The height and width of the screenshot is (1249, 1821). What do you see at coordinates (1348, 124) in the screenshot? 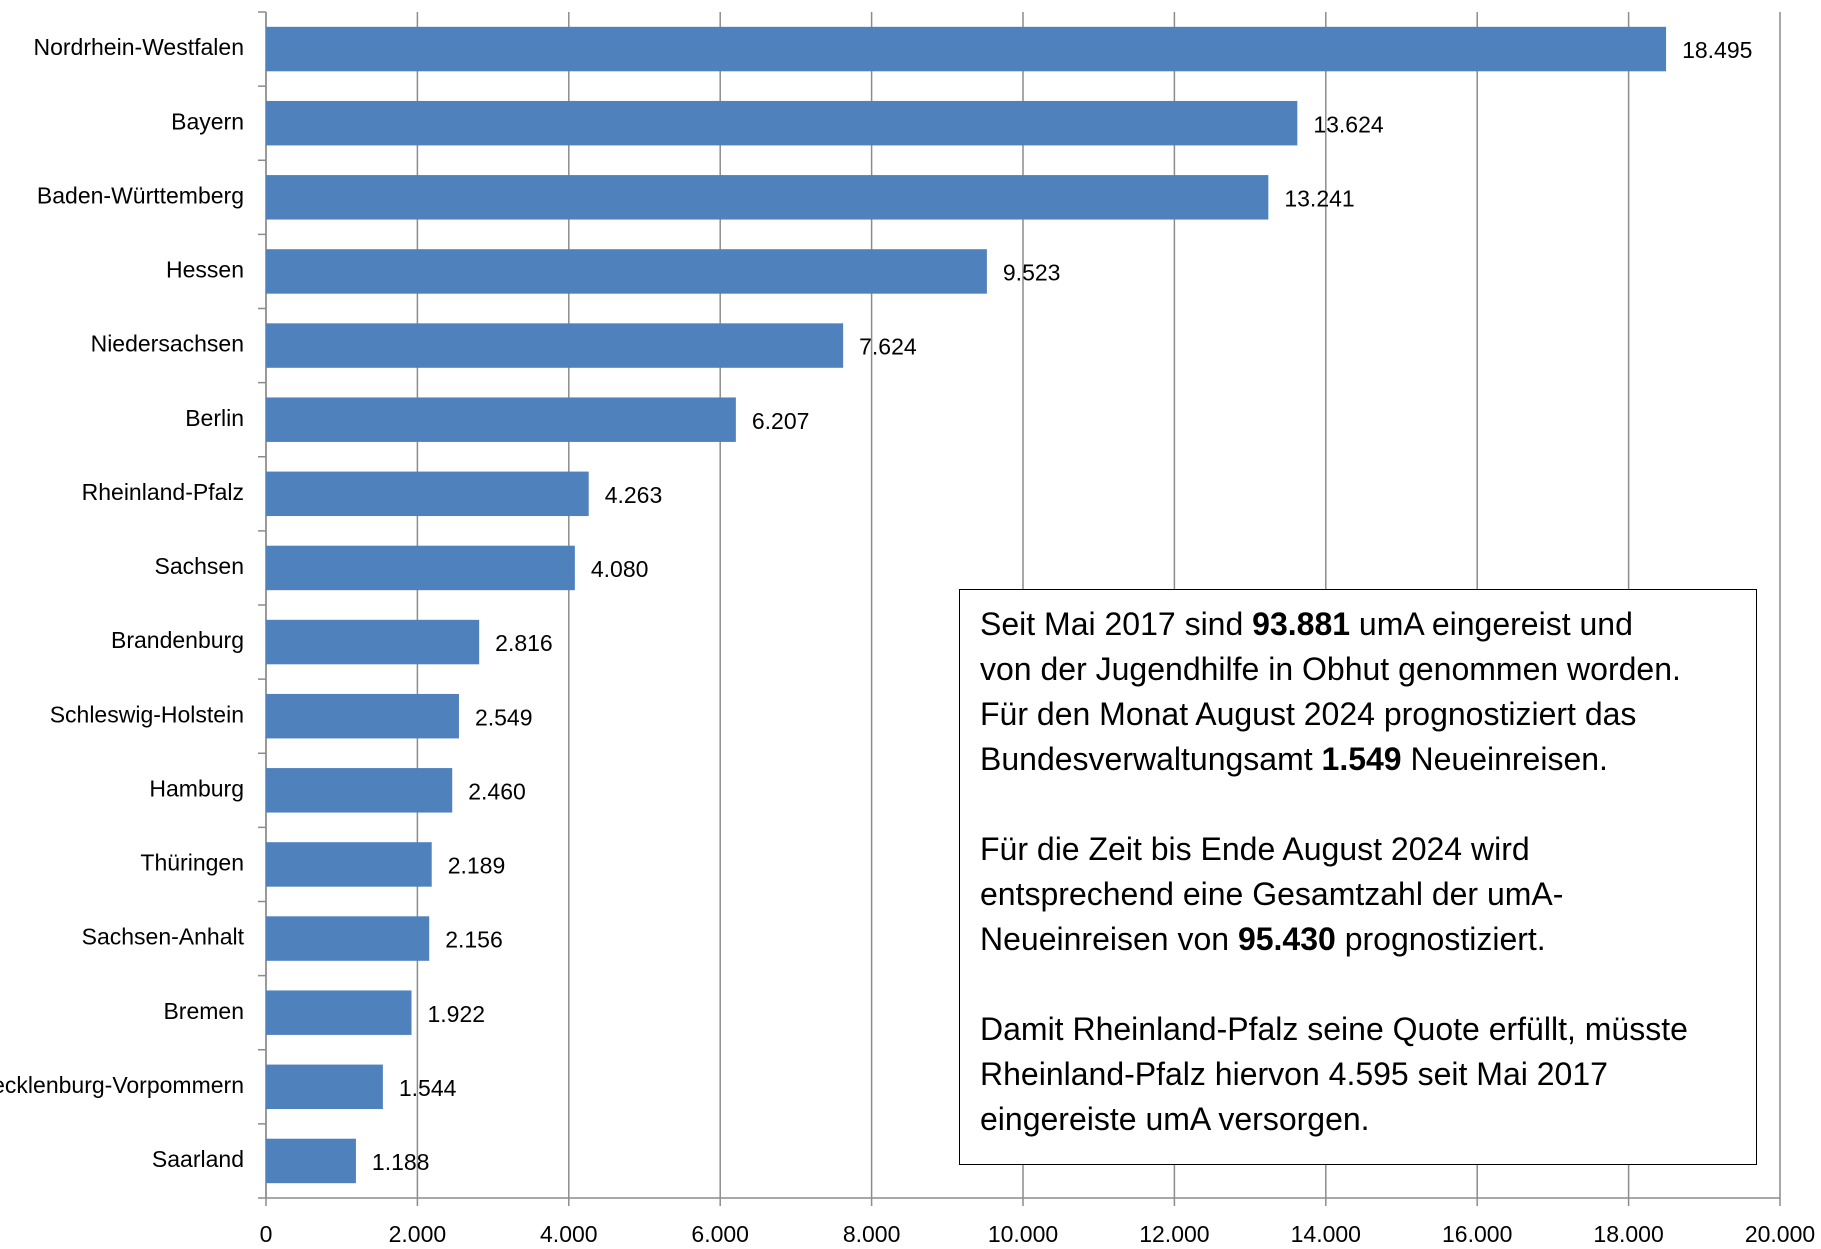
I see `value-label: 13.624` at bounding box center [1348, 124].